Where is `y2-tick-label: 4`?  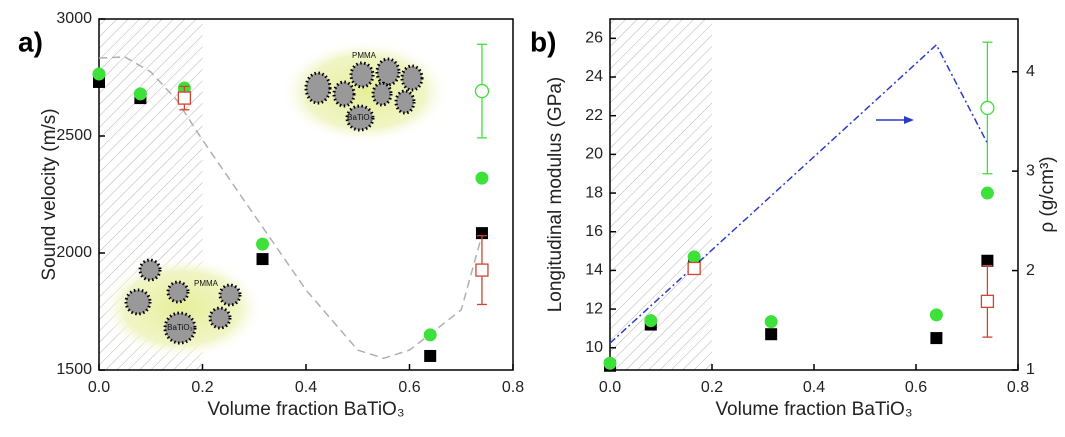
y2-tick-label: 4 is located at coordinates (1030, 71).